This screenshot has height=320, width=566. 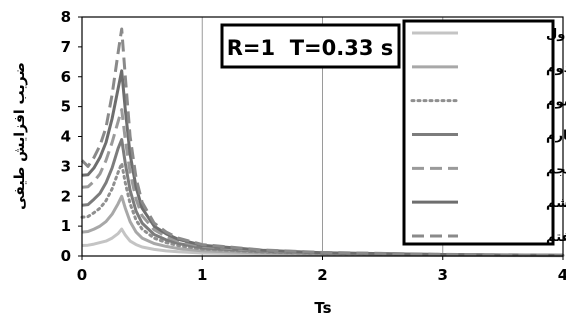 What do you see at coordinates (66, 256) in the screenshot?
I see `y-tick-label-0: 0` at bounding box center [66, 256].